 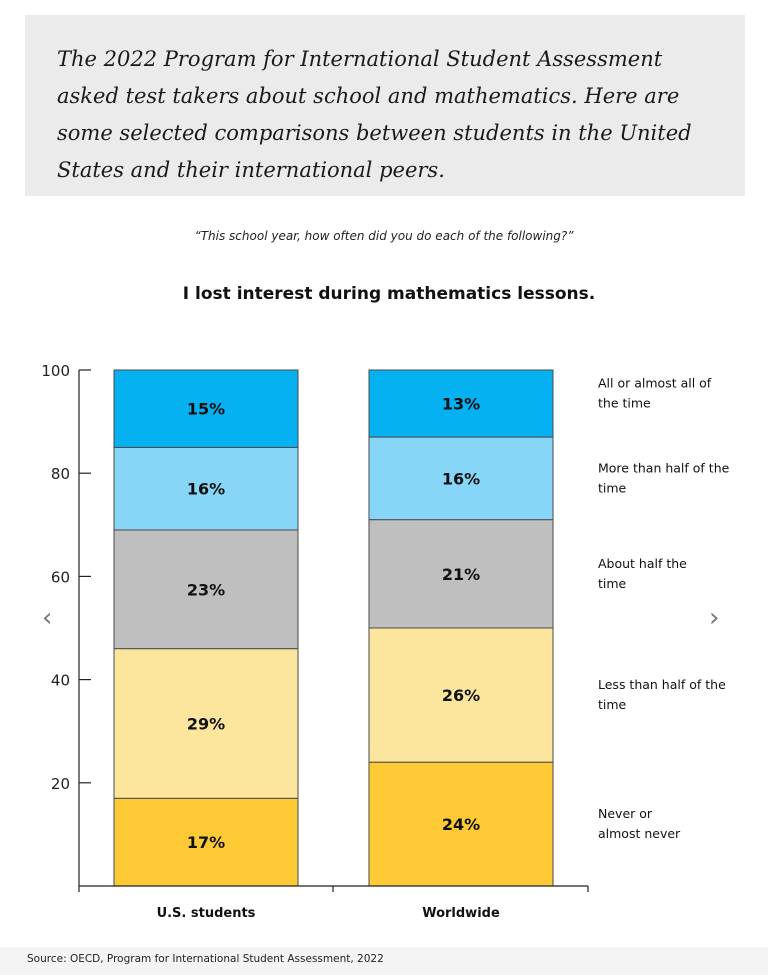 I want to click on data-label: 17%, so click(x=206, y=842).